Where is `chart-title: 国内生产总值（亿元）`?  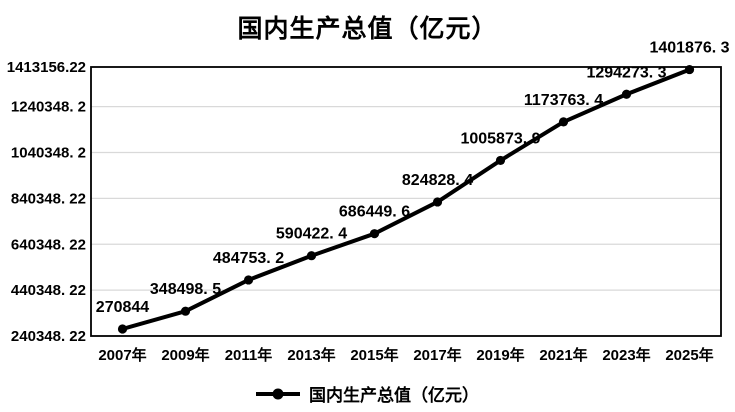 chart-title: 国内生产总值（亿元） is located at coordinates (367, 29).